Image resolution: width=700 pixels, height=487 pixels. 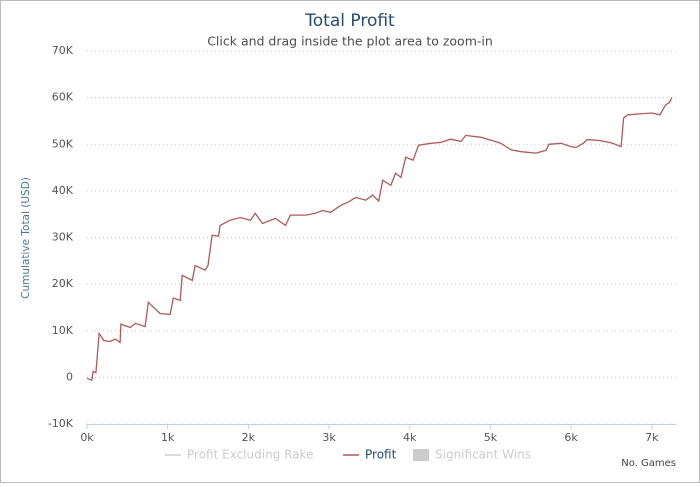 What do you see at coordinates (329, 437) in the screenshot?
I see `x-tick-label: 3k` at bounding box center [329, 437].